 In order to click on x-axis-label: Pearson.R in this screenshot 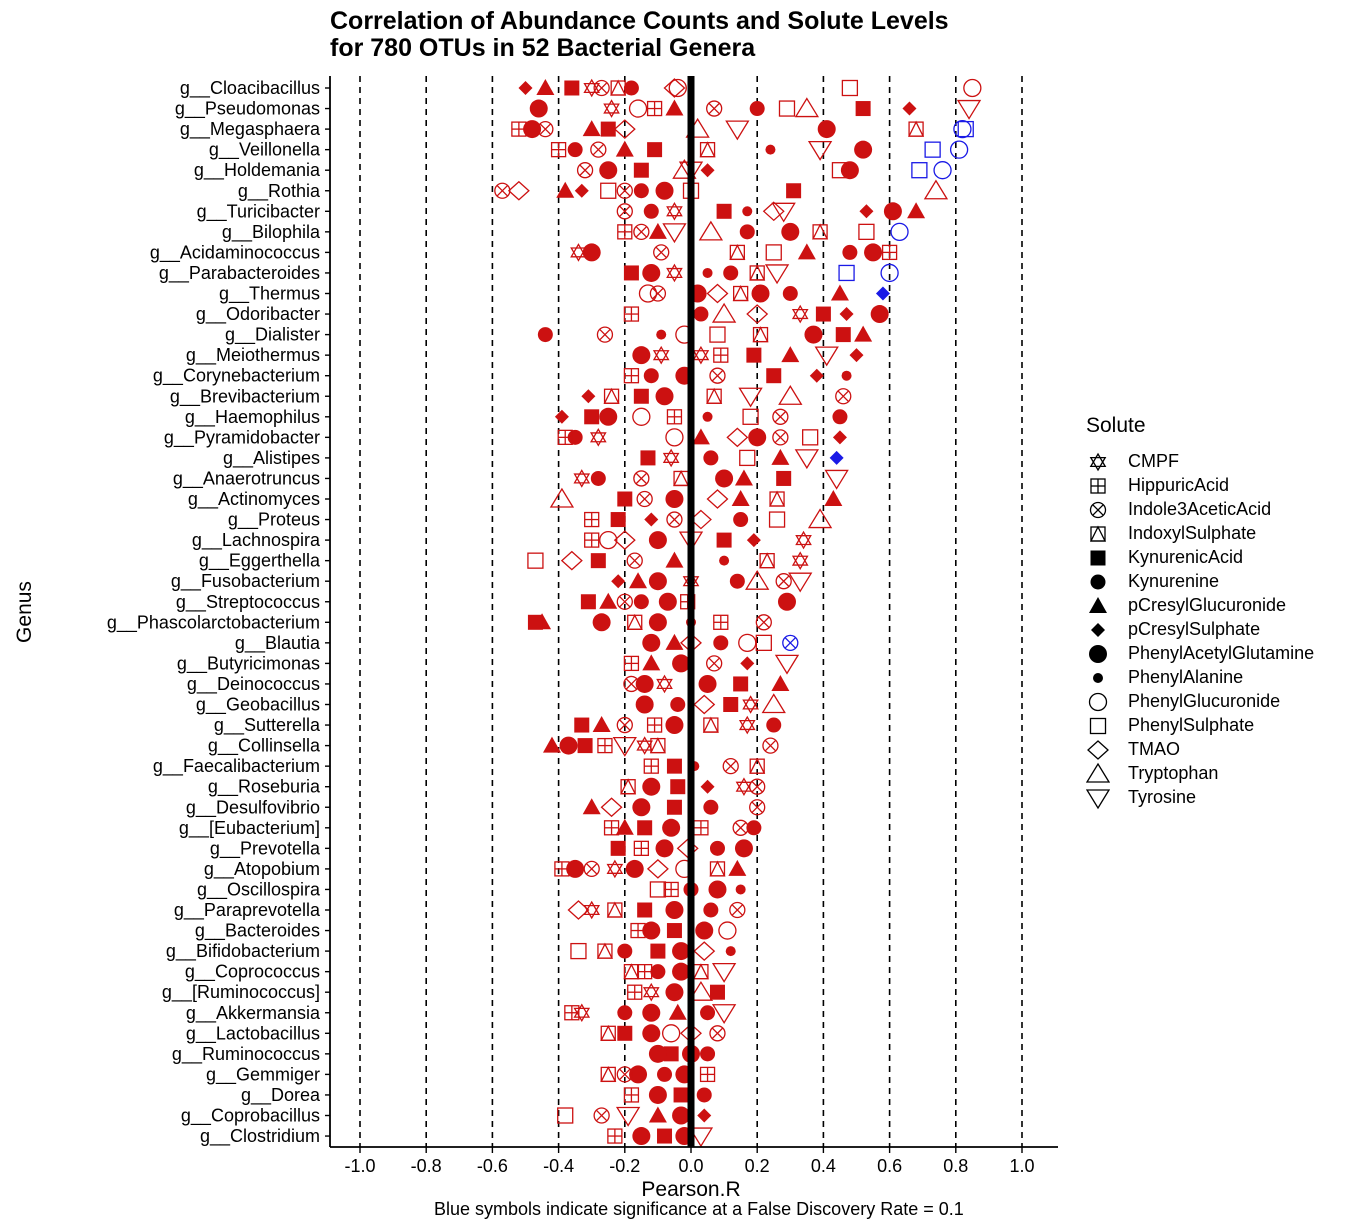, I will do `click(690, 1189)`.